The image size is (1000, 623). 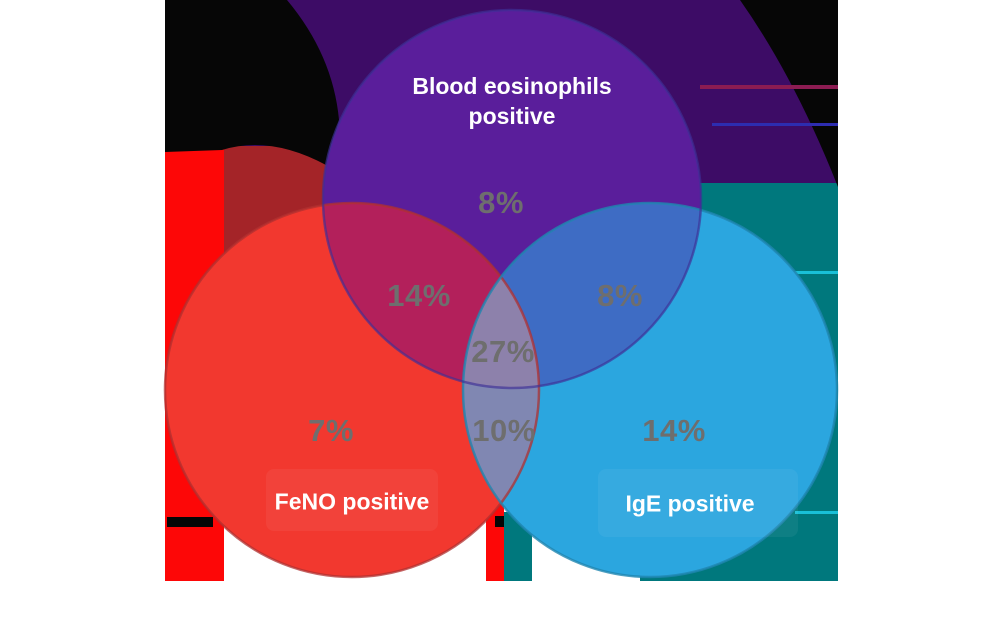 I want to click on overlap-eos-feno, so click(x=431, y=295).